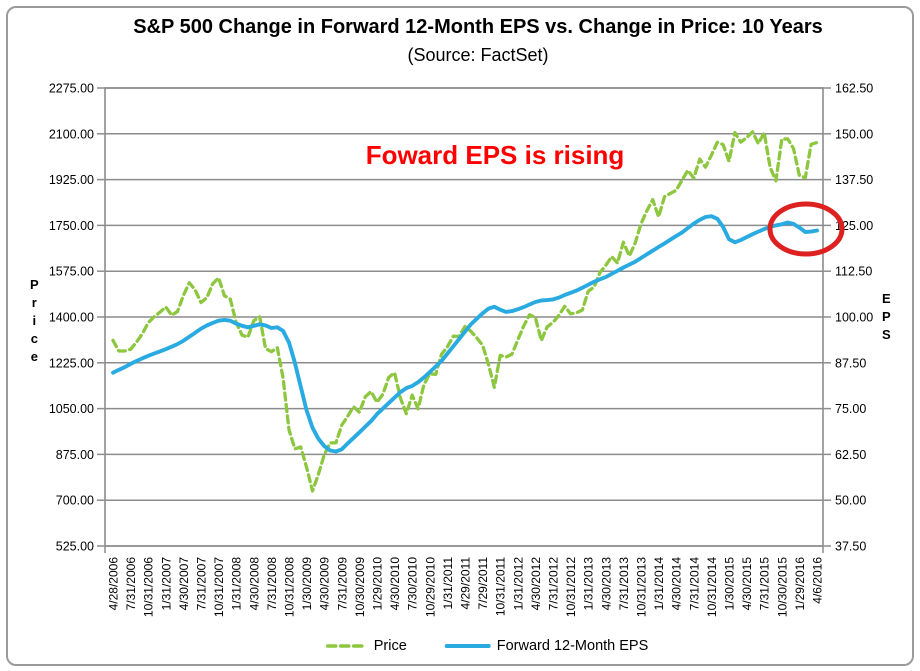 This screenshot has height=671, width=920. I want to click on eps-axis-tick-label: 125.00, so click(854, 226).